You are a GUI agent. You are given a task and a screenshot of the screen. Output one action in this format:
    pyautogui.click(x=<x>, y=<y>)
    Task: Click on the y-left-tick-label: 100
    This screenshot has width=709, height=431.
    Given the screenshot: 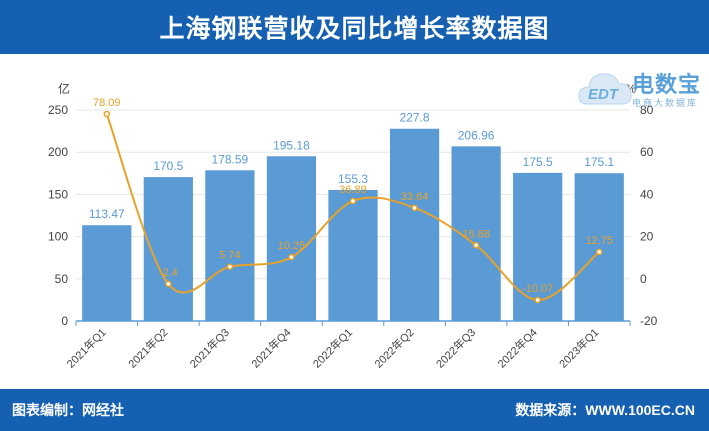 What is the action you would take?
    pyautogui.click(x=58, y=237)
    